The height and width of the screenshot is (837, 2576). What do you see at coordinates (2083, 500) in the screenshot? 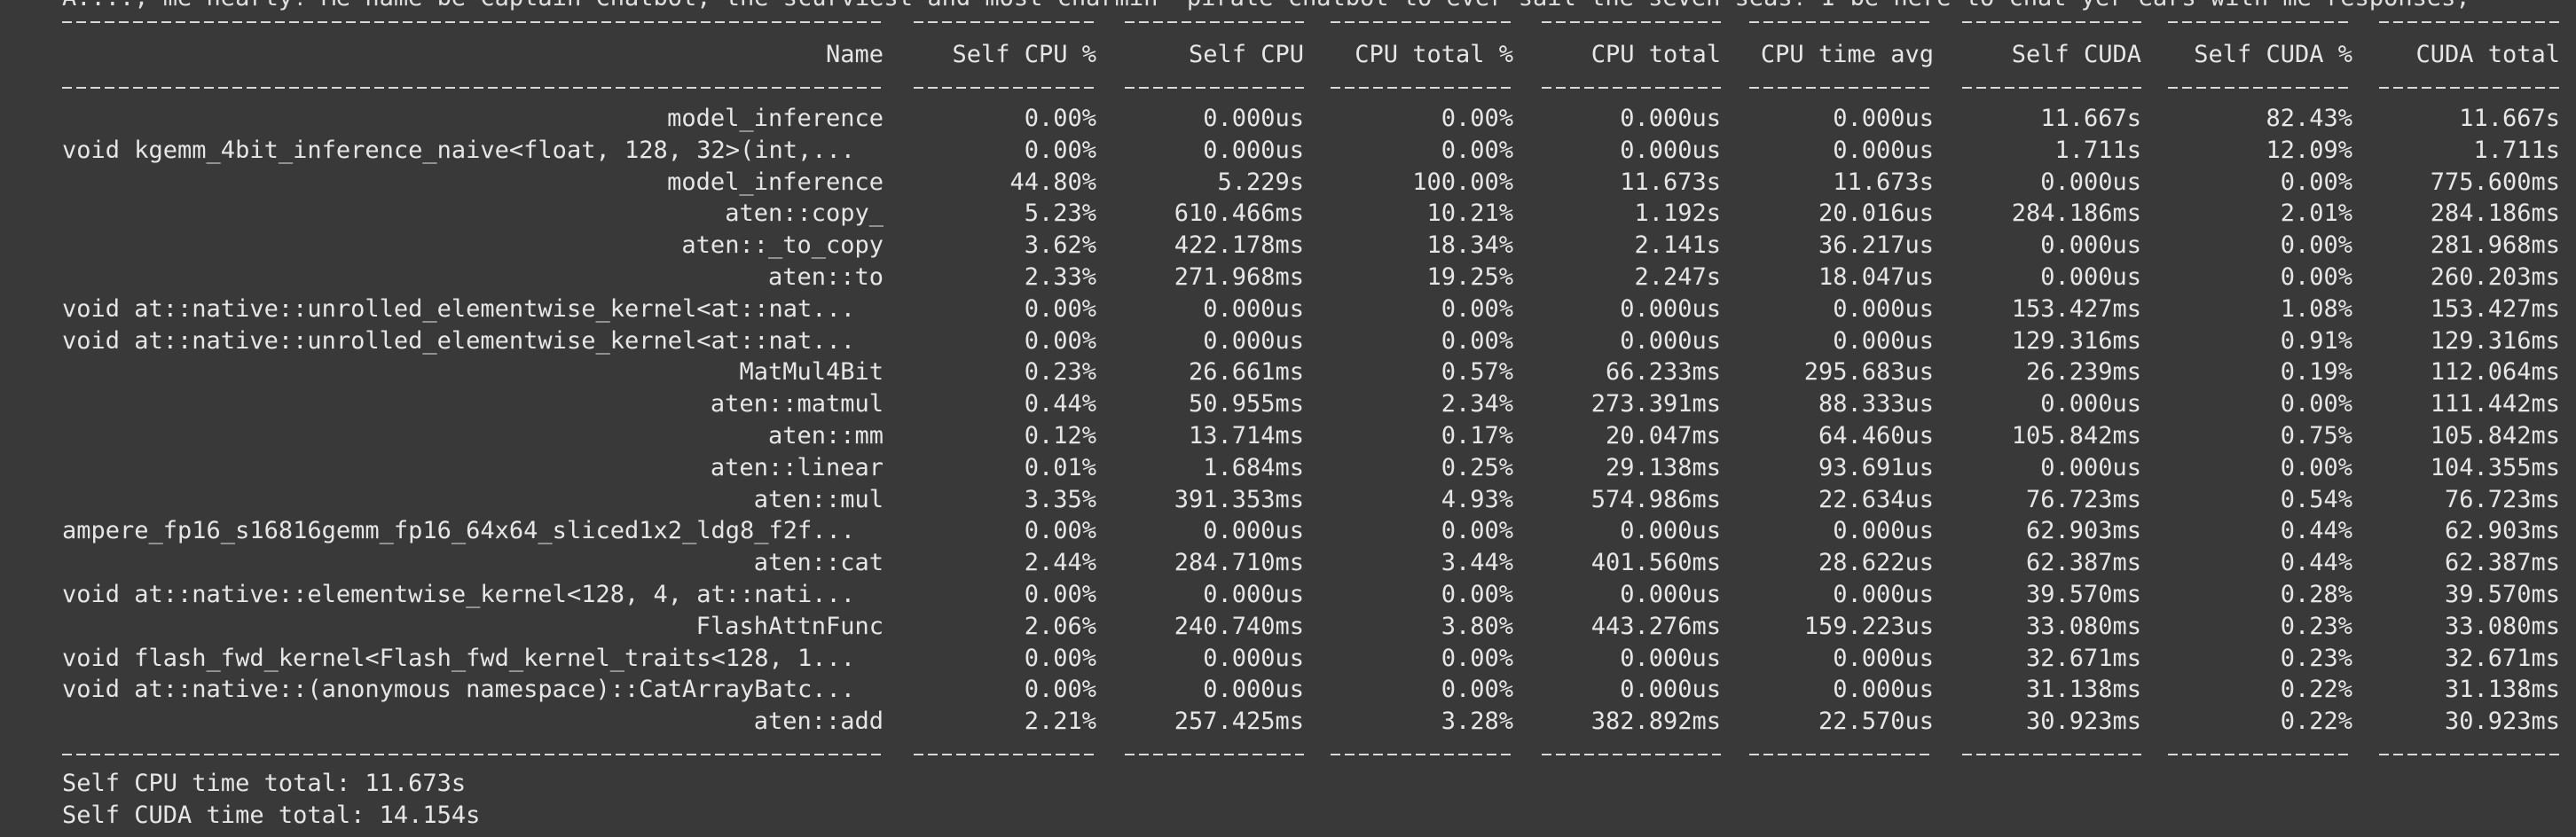
I see `metric-value: 76.723ms` at bounding box center [2083, 500].